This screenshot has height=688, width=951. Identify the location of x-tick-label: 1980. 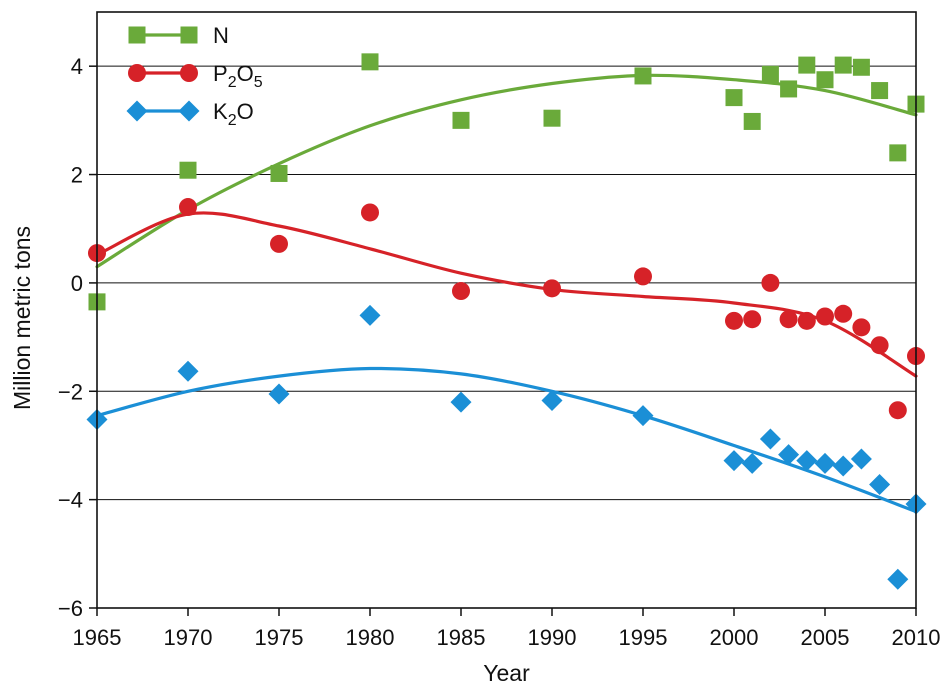
(370, 637).